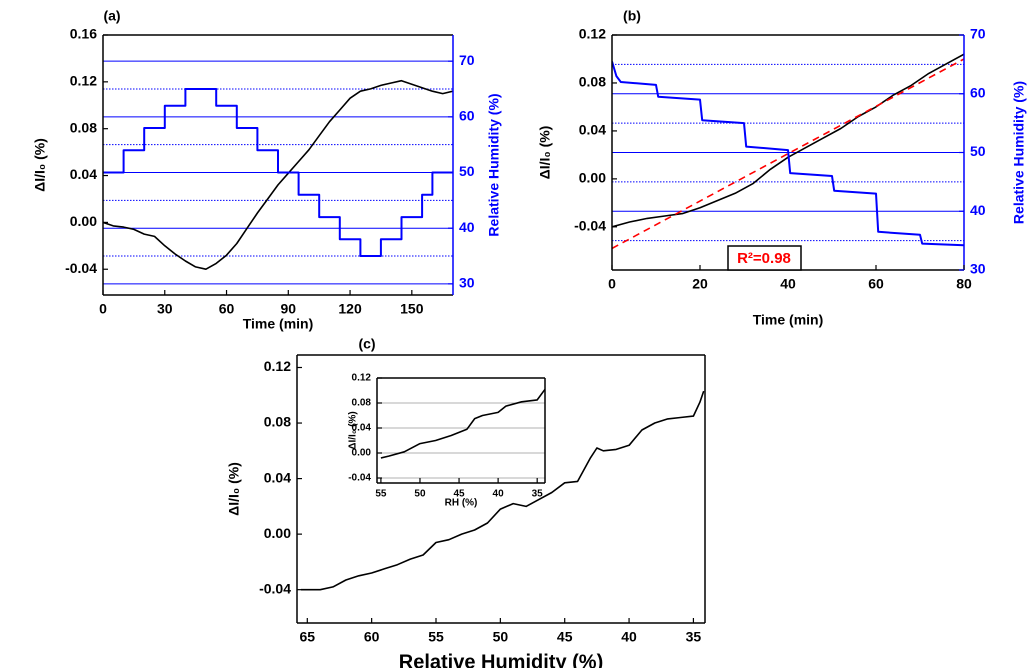 The image size is (1029, 668). Describe the element at coordinates (632, 16) in the screenshot. I see `panel-label: (b)` at that location.